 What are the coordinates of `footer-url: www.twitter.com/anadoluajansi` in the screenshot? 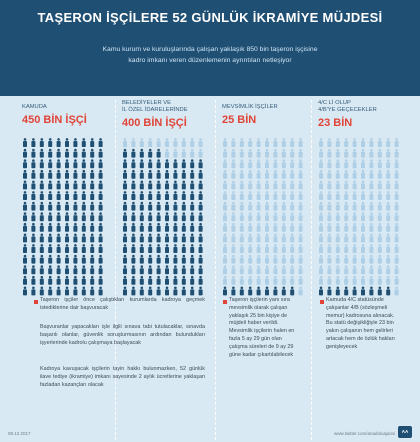 It's located at (365, 433).